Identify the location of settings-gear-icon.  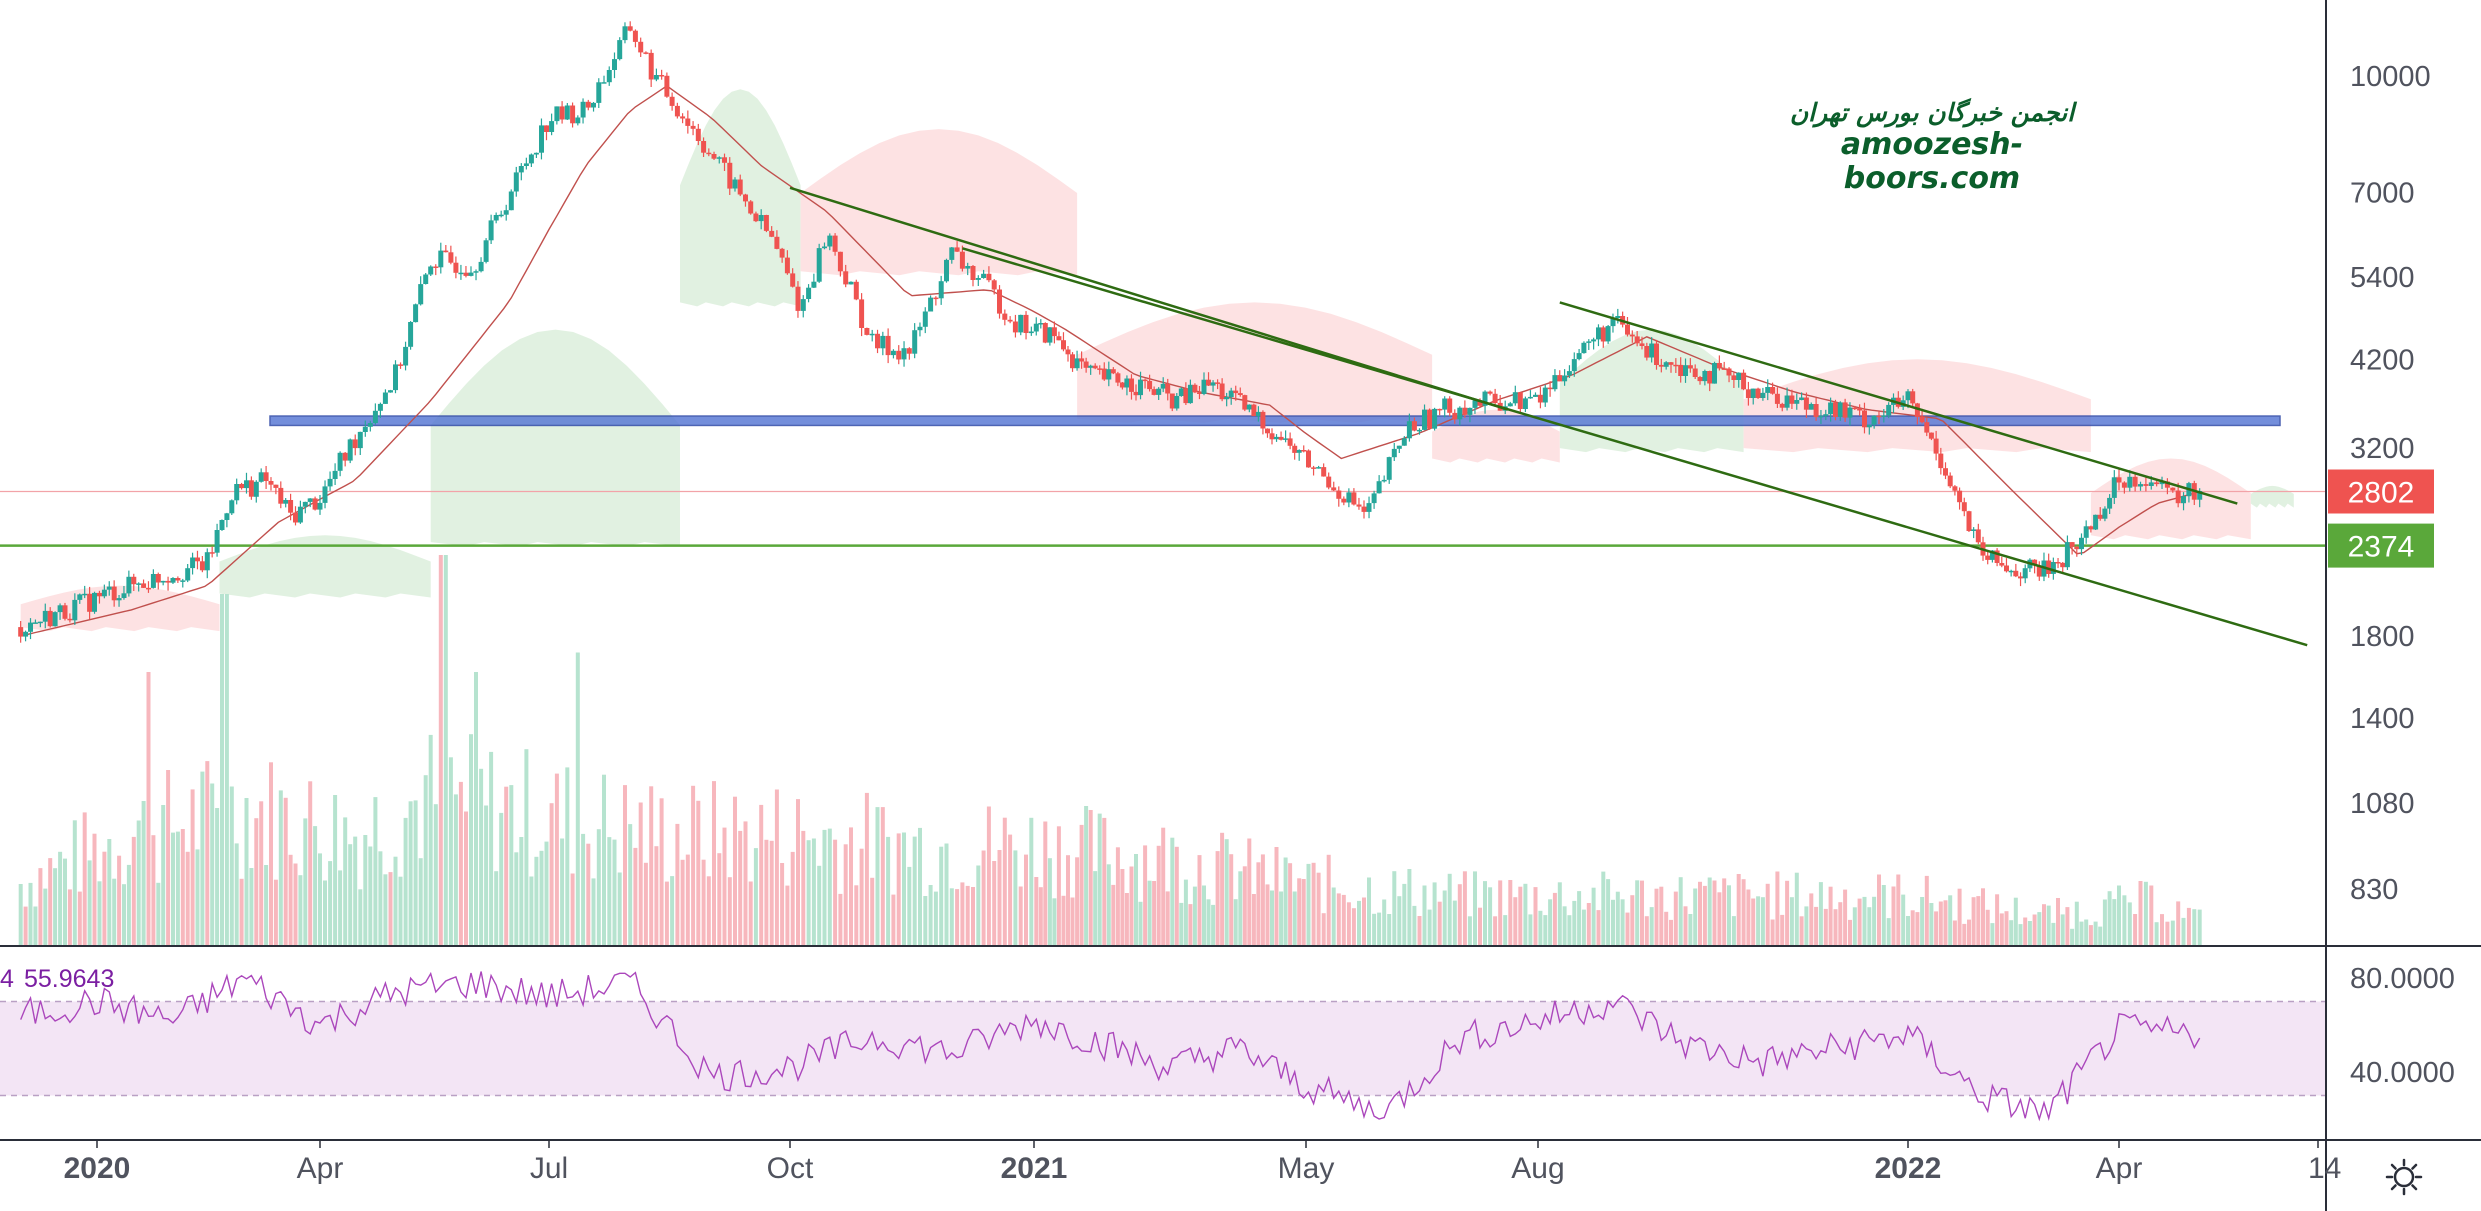
(2404, 1177).